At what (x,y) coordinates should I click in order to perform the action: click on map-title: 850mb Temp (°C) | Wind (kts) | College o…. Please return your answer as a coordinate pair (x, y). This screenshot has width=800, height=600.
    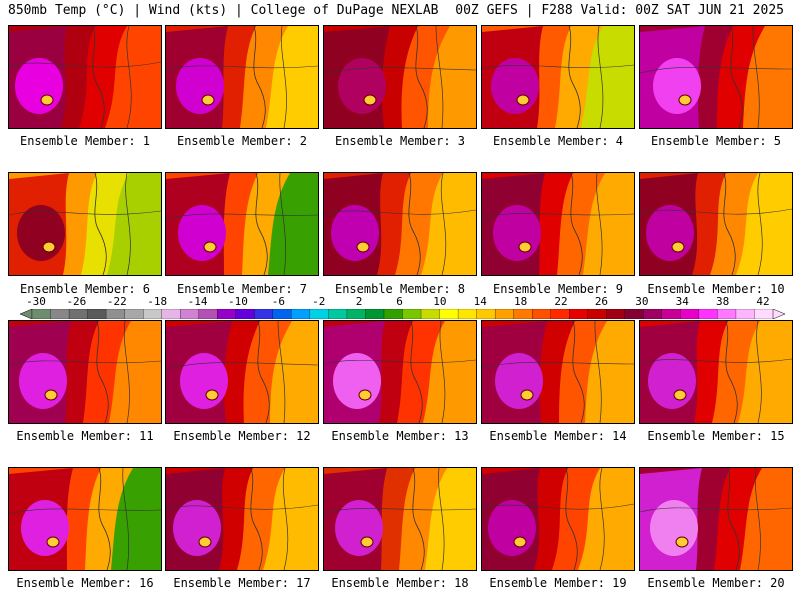
    Looking at the image, I should click on (223, 10).